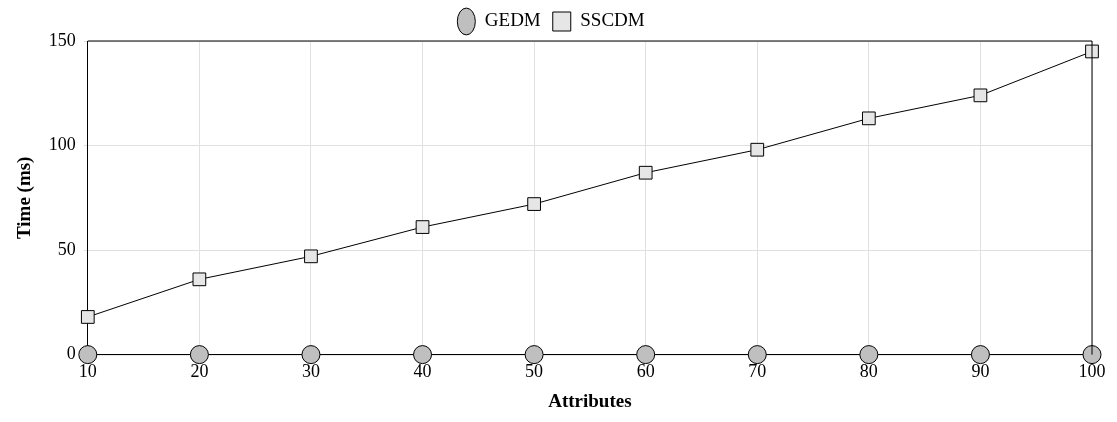  Describe the element at coordinates (645, 371) in the screenshot. I see `x-tick-label: 60` at that location.